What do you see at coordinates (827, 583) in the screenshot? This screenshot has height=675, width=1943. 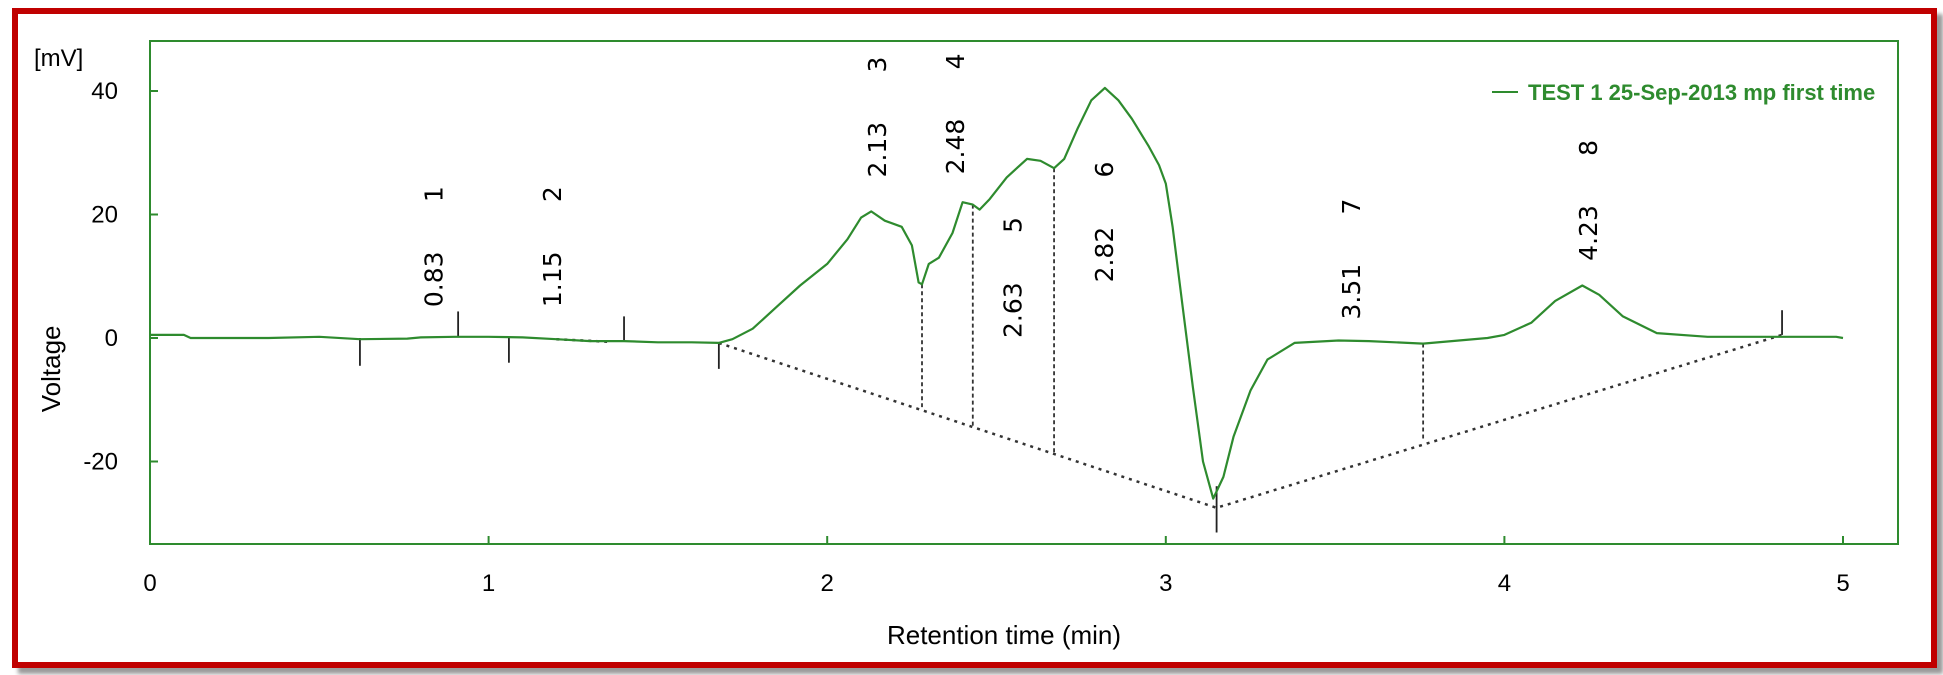 I see `x-tick-label: 2` at bounding box center [827, 583].